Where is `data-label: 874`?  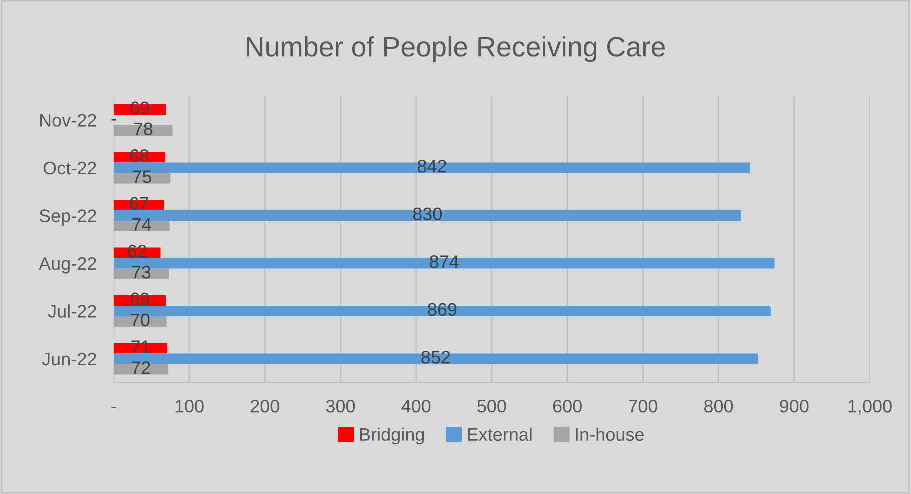 data-label: 874 is located at coordinates (444, 262).